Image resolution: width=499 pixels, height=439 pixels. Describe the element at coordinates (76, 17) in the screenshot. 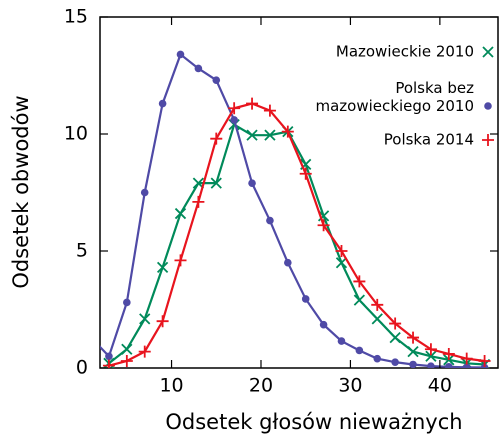

I see `y-tick-label: 15` at that location.